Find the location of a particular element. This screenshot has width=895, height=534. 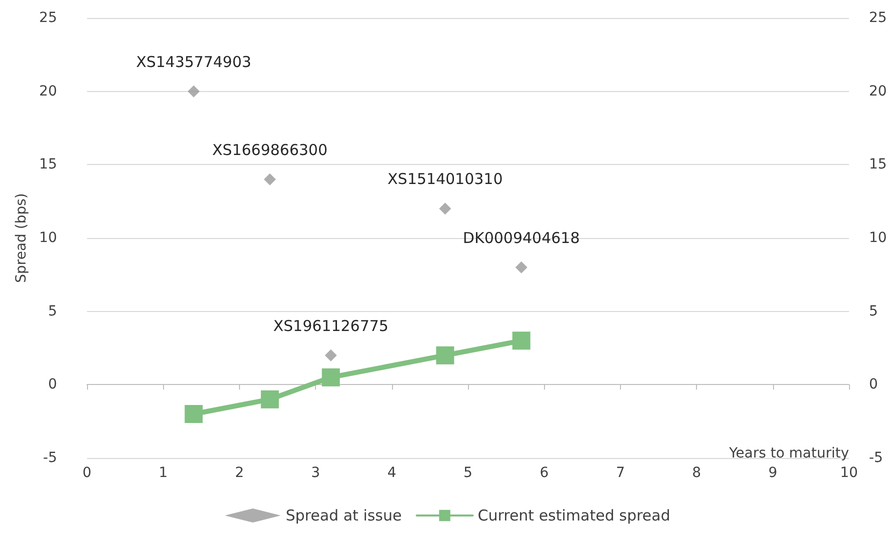

annotation: XS1435774903 is located at coordinates (194, 61).